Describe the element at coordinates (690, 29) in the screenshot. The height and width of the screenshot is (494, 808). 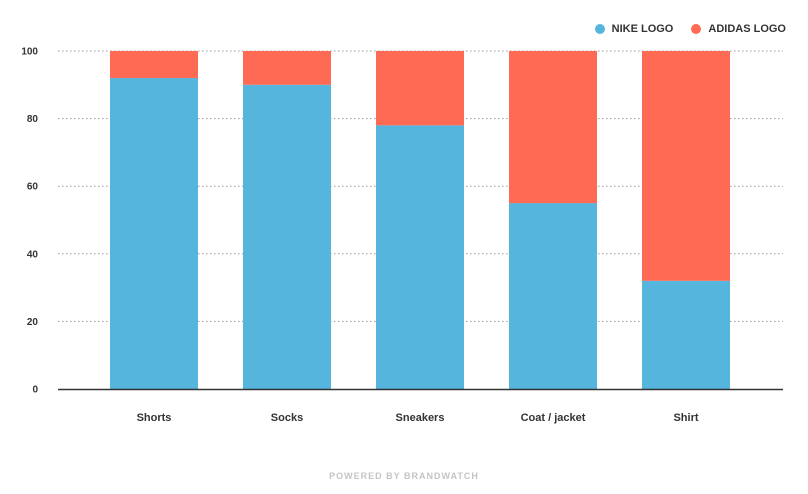
I see `legend: NIKE LOGO ADIDAS LOGO` at that location.